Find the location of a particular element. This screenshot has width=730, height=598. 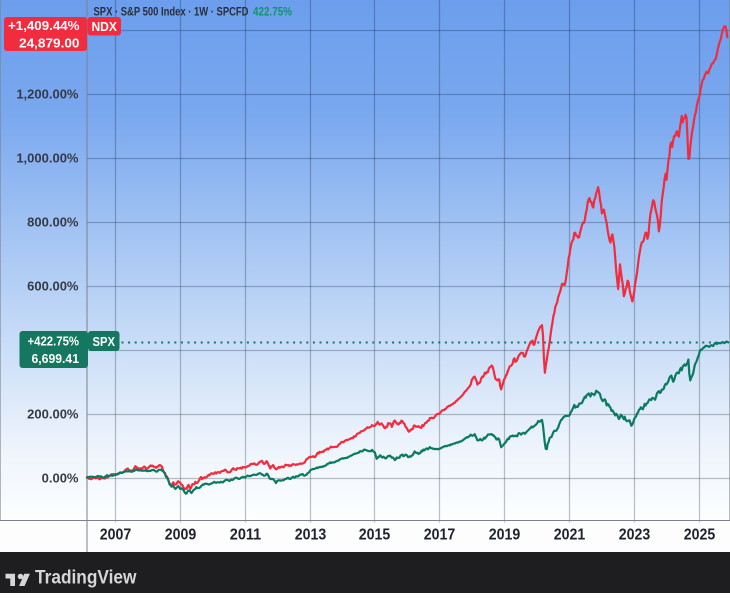

svg-text: 2019 is located at coordinates (505, 535).